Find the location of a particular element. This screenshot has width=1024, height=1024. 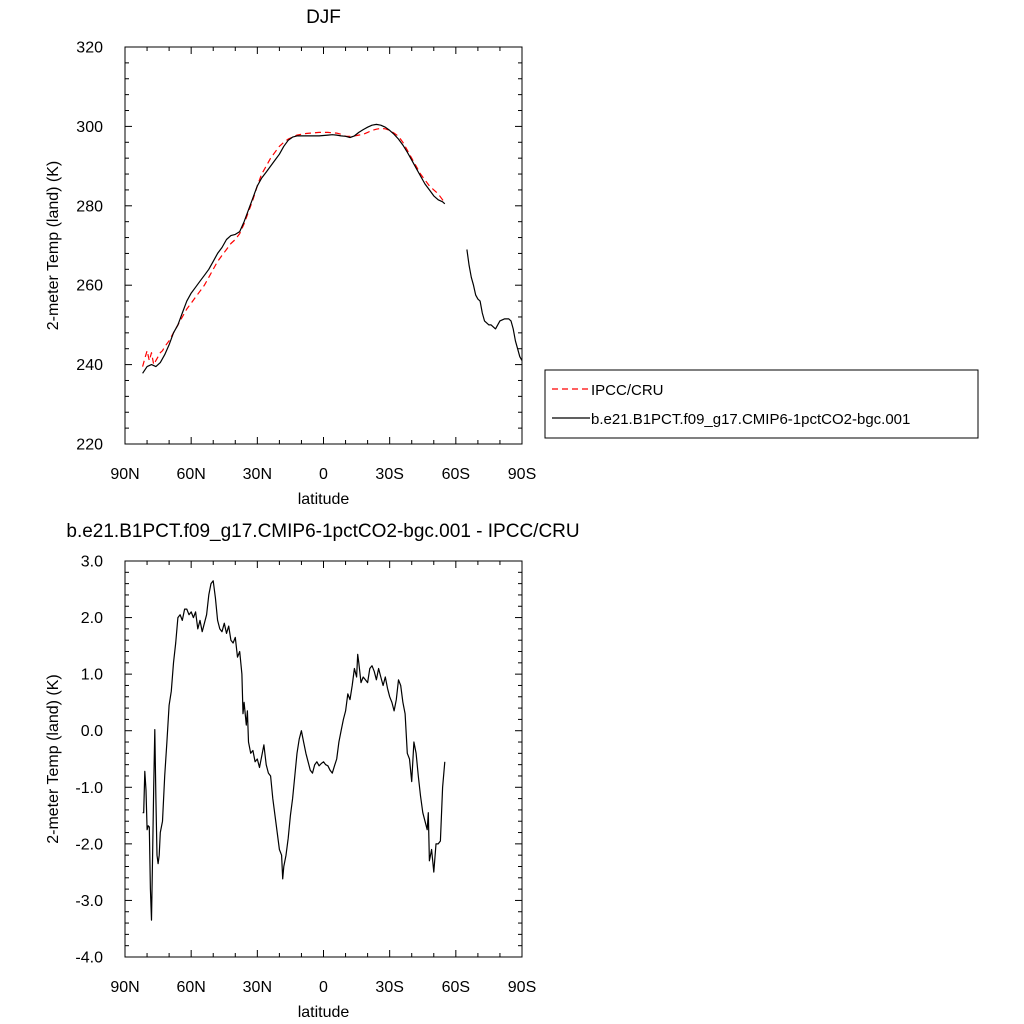

top-x-tick-label: 0 is located at coordinates (323, 474).